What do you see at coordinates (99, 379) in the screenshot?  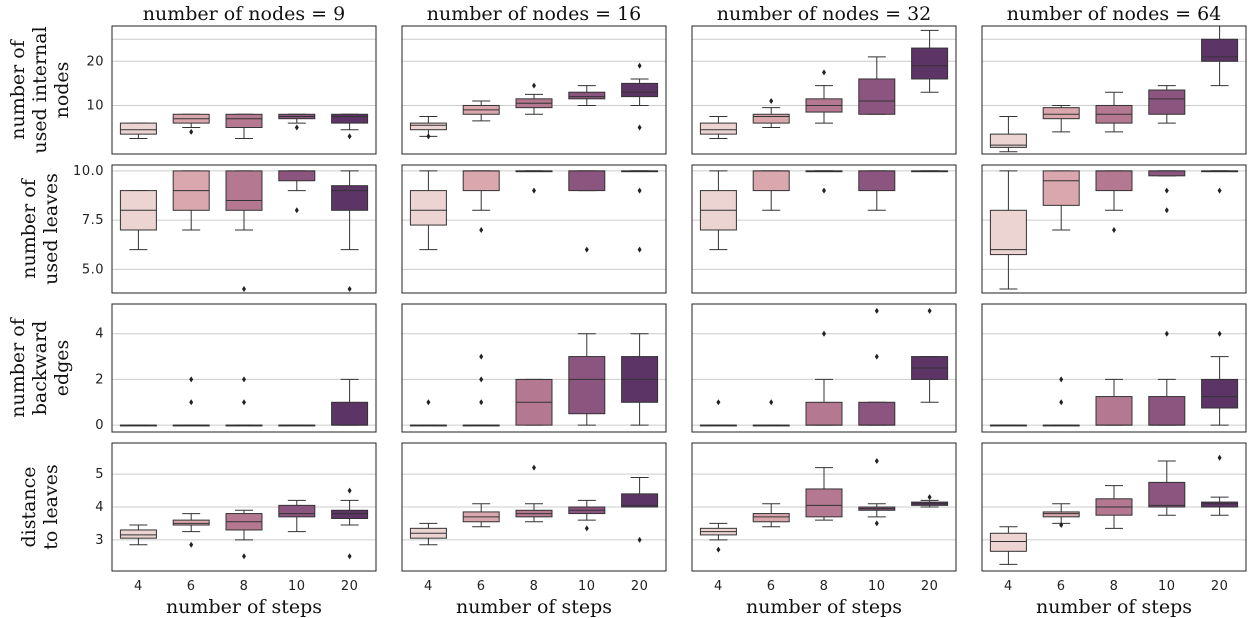 I see `y-tick-label: 2` at bounding box center [99, 379].